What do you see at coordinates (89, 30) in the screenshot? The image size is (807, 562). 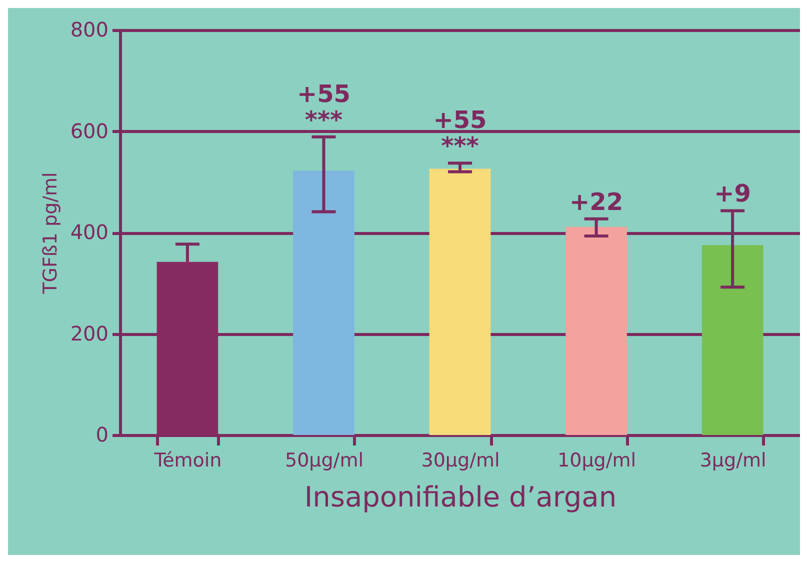 I see `y-tick-label: 800` at bounding box center [89, 30].